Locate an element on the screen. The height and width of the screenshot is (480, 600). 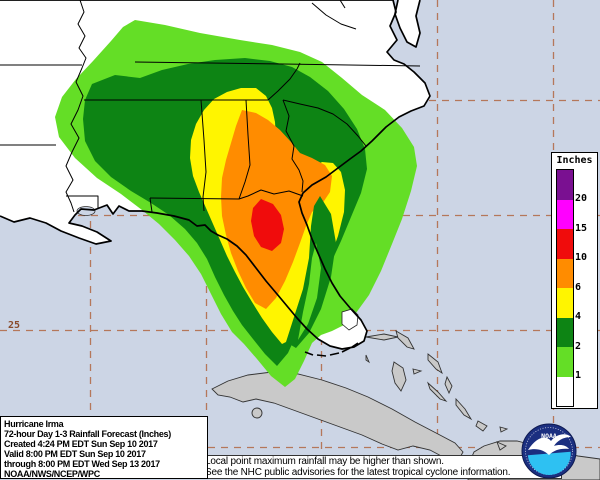
through-time: through 8:00 PM EDT Wed Sep 13 2017 is located at coordinates (82, 464).